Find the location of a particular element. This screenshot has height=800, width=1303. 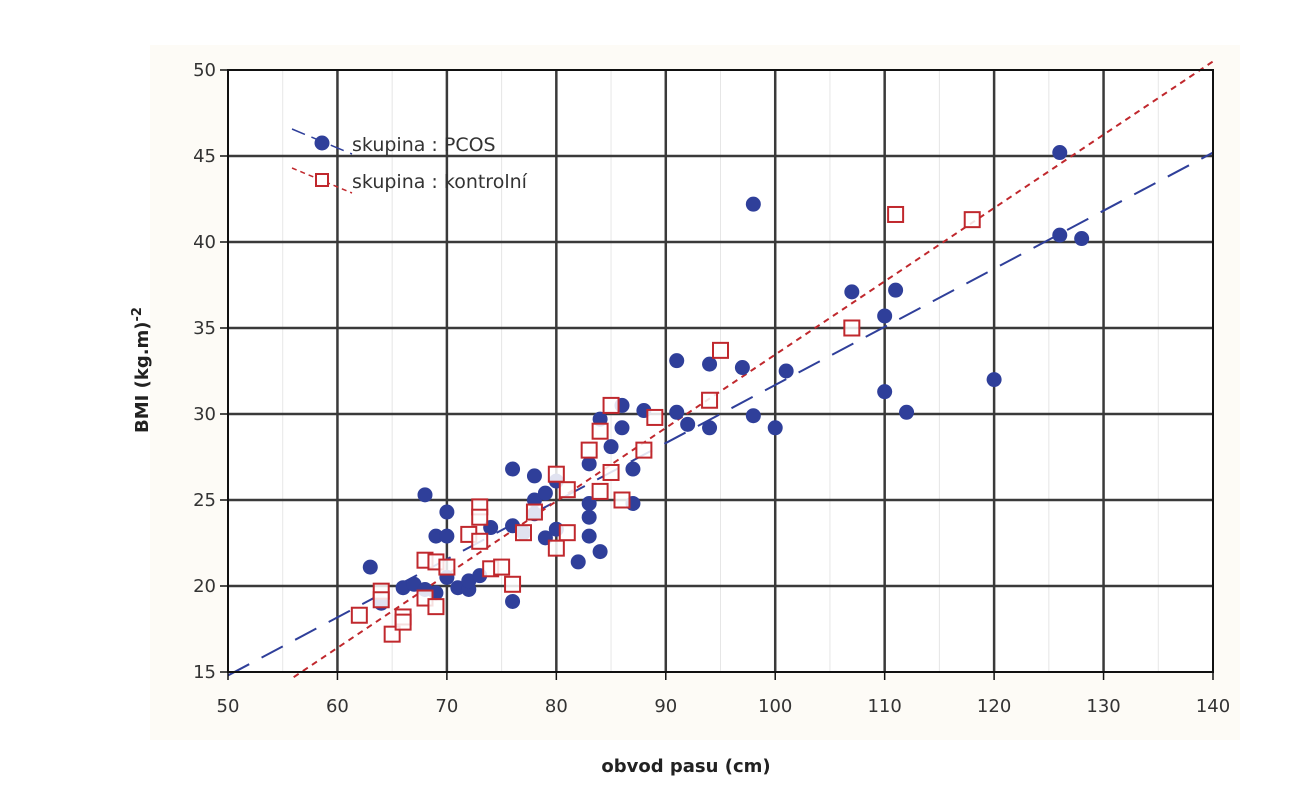

y-tick-label: 15 is located at coordinates (204, 672).